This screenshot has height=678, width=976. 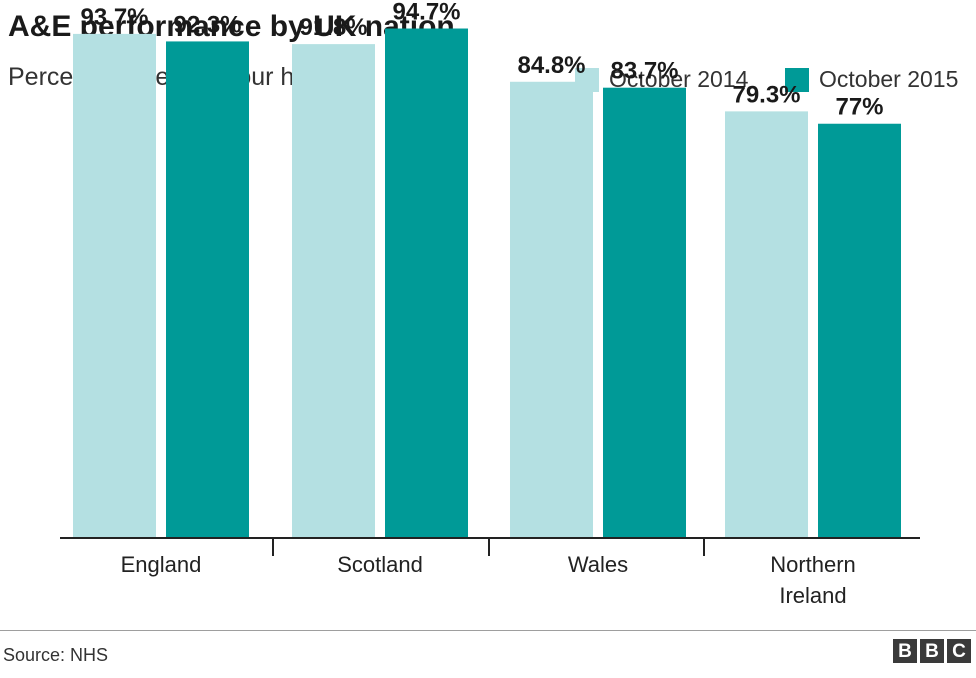 What do you see at coordinates (333, 27) in the screenshot?
I see `data-label: 91.8%` at bounding box center [333, 27].